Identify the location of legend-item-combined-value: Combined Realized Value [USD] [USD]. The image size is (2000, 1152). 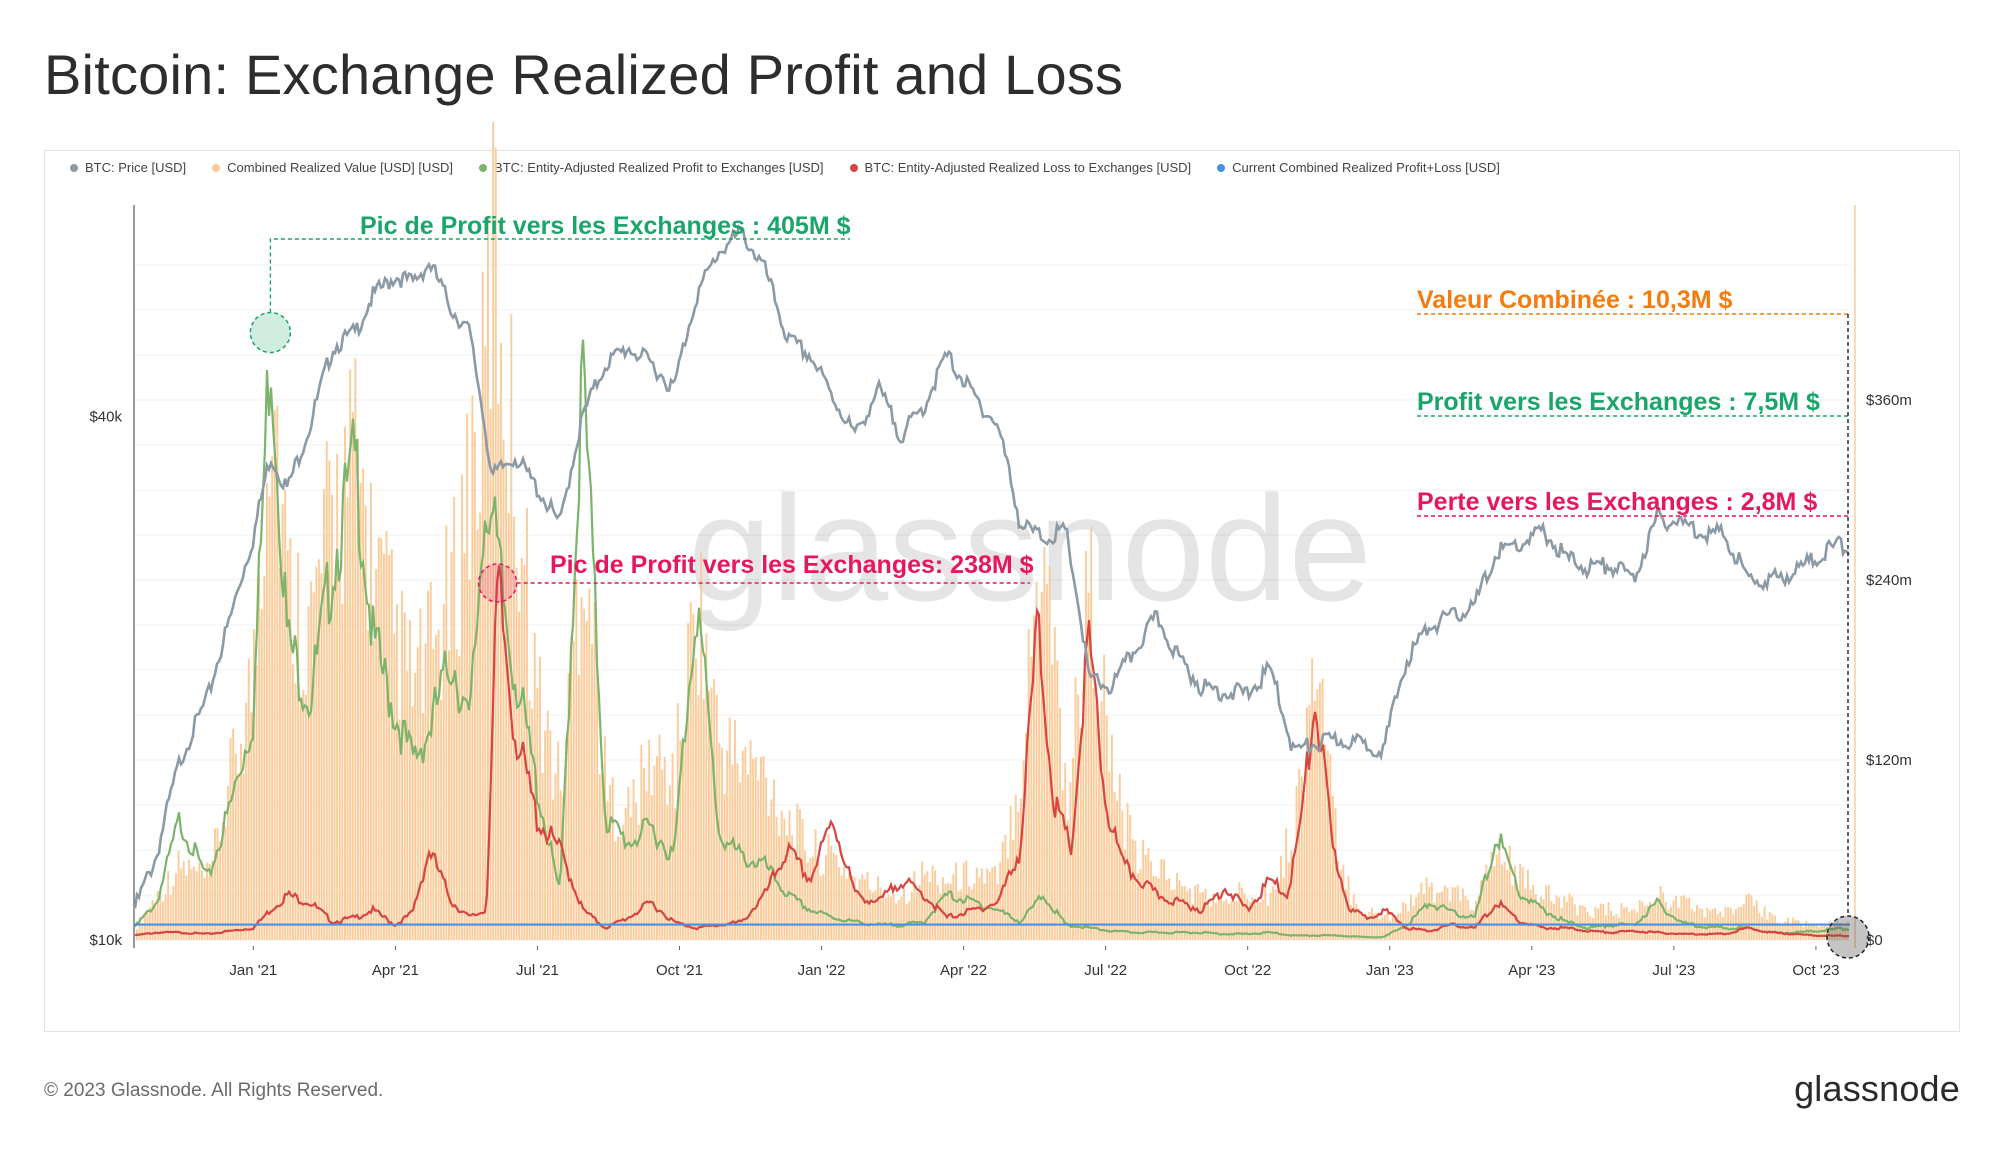
(332, 167).